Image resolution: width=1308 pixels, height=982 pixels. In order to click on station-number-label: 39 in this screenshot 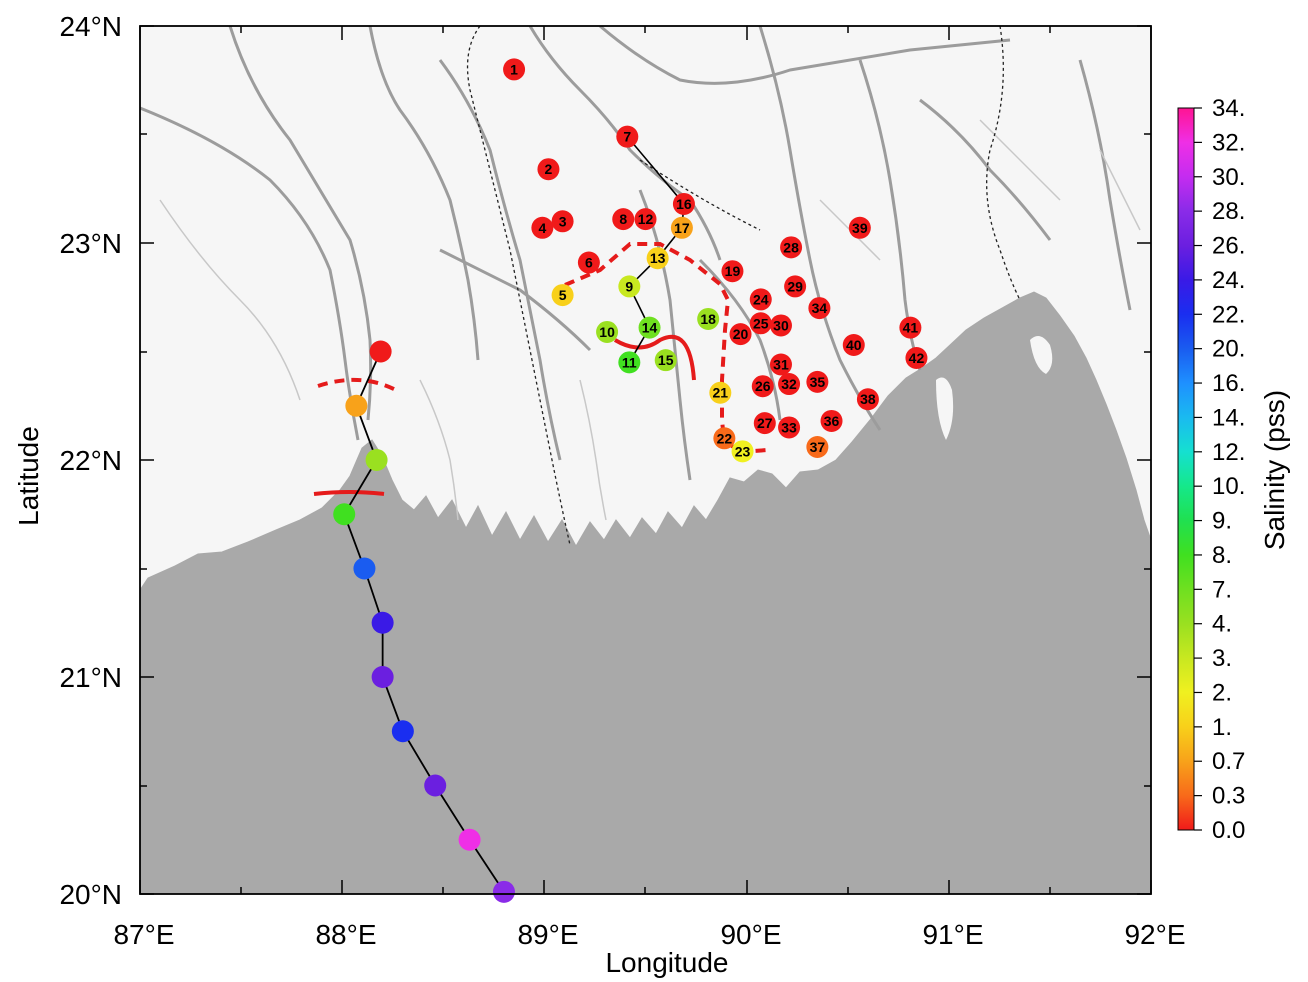, I will do `click(860, 228)`.